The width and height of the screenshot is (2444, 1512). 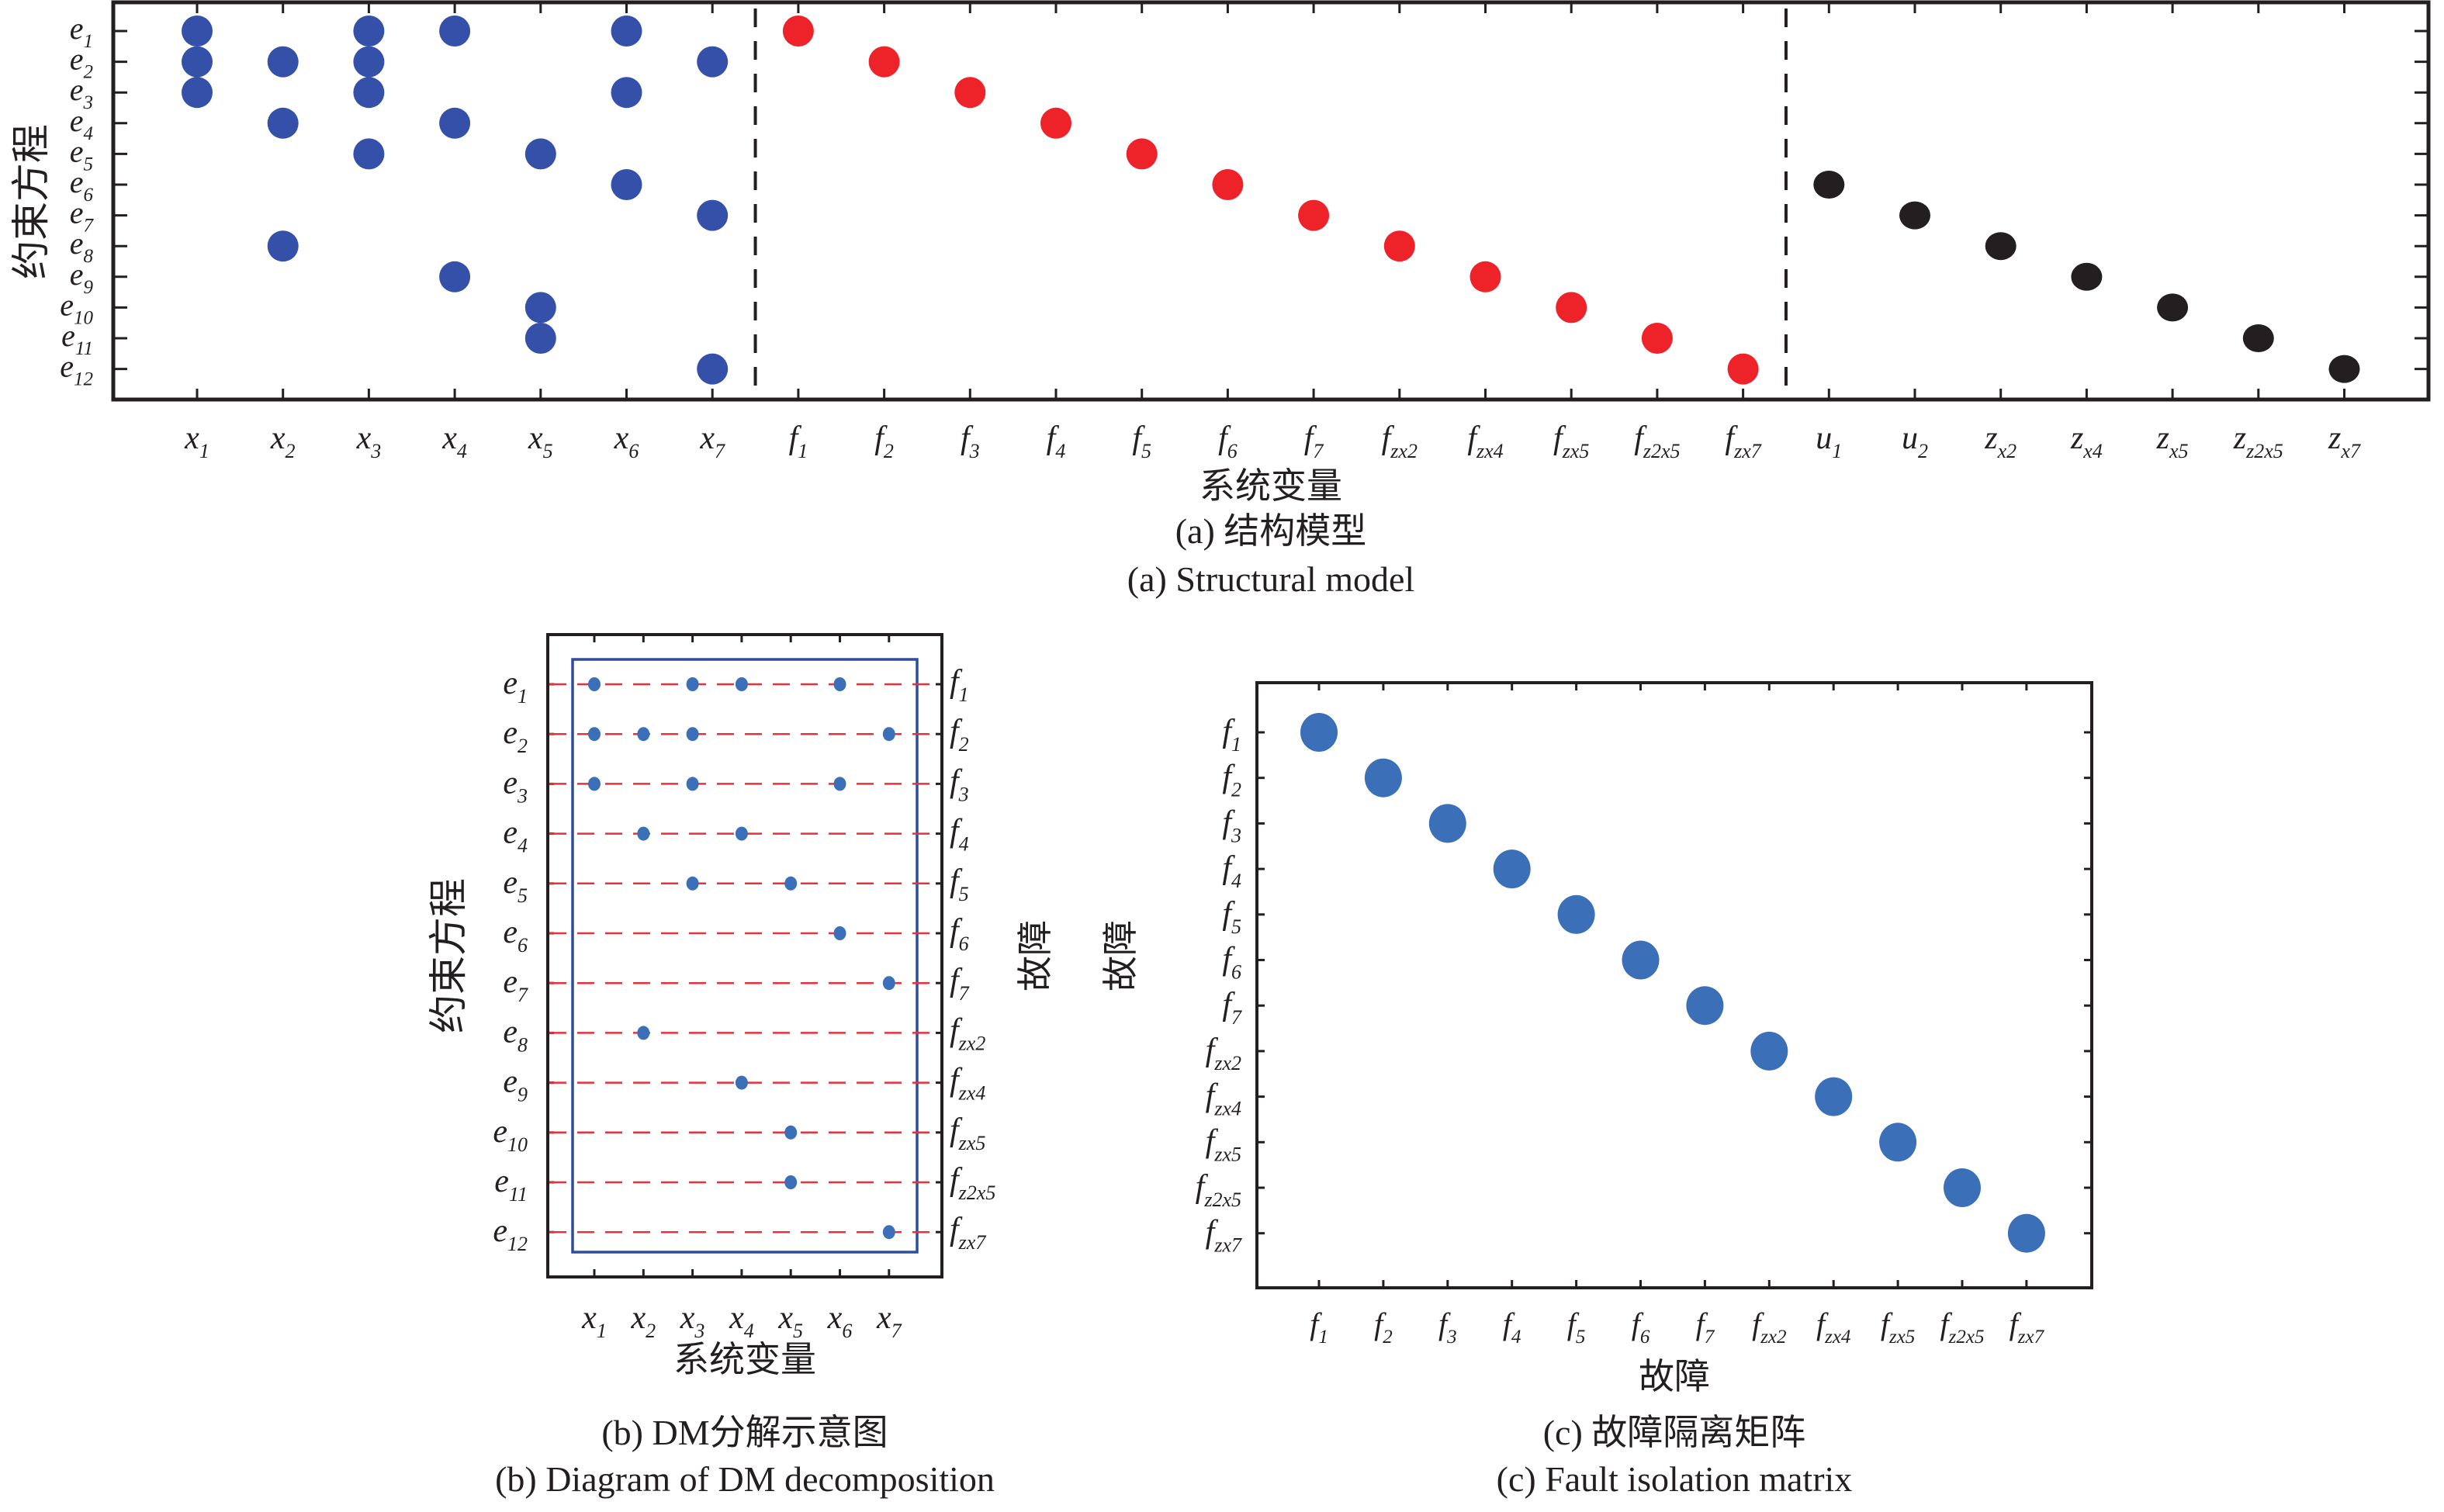 What do you see at coordinates (1674, 985) in the screenshot?
I see `panel-c-axes-frame` at bounding box center [1674, 985].